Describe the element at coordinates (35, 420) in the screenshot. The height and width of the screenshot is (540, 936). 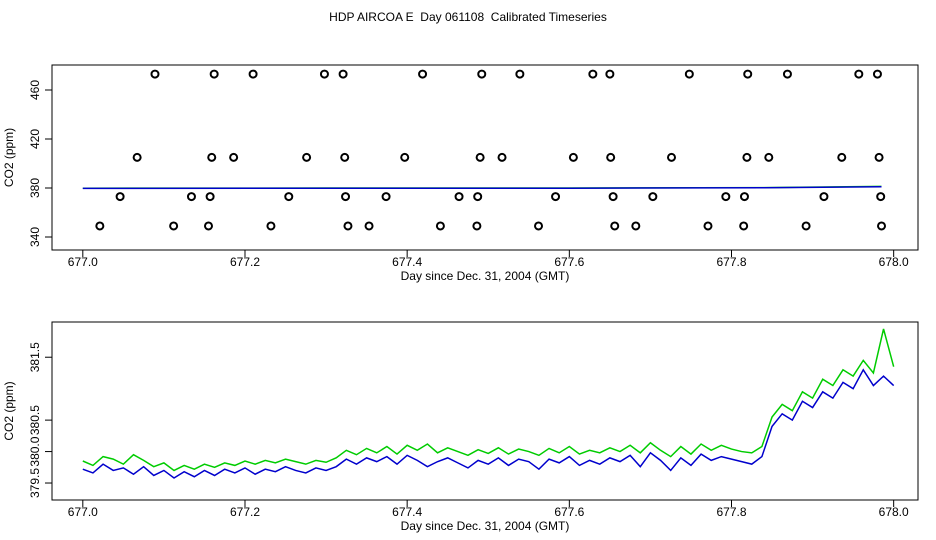
I see `y-tick-label: 380.5` at that location.